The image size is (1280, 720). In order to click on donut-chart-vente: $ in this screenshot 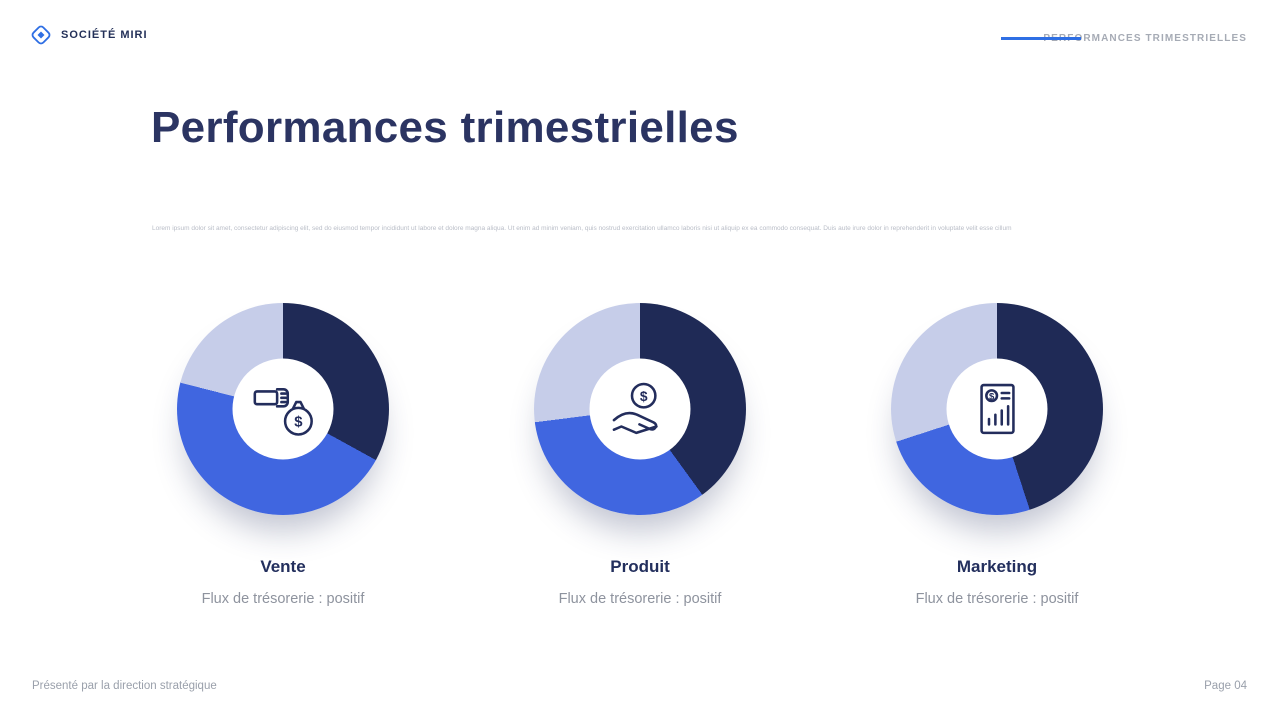, I will do `click(283, 409)`.